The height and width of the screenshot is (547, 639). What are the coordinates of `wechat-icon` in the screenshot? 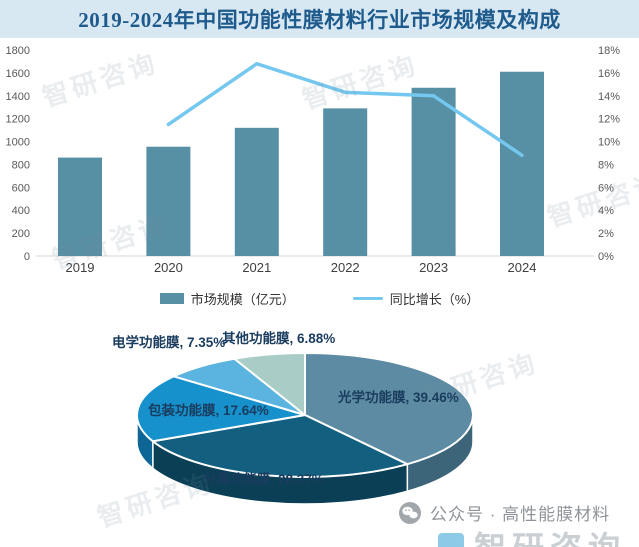 It's located at (410, 512).